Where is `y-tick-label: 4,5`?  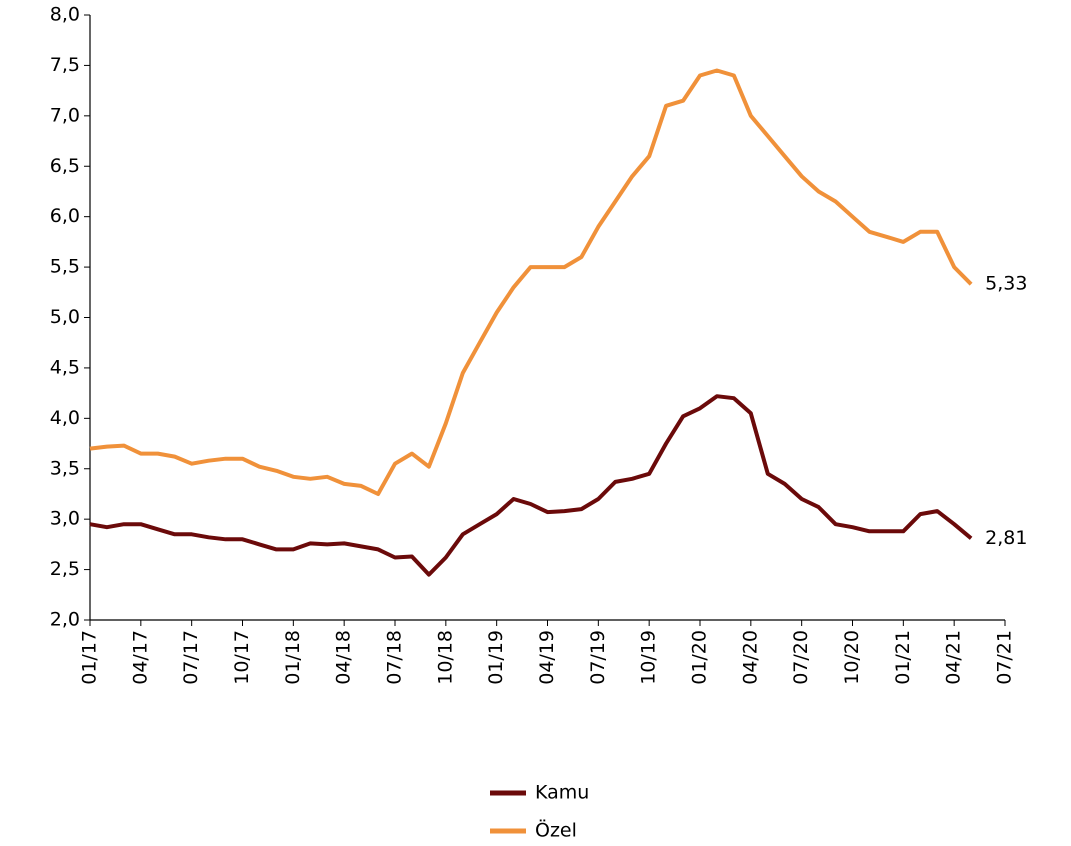
y-tick-label: 4,5 is located at coordinates (65, 367).